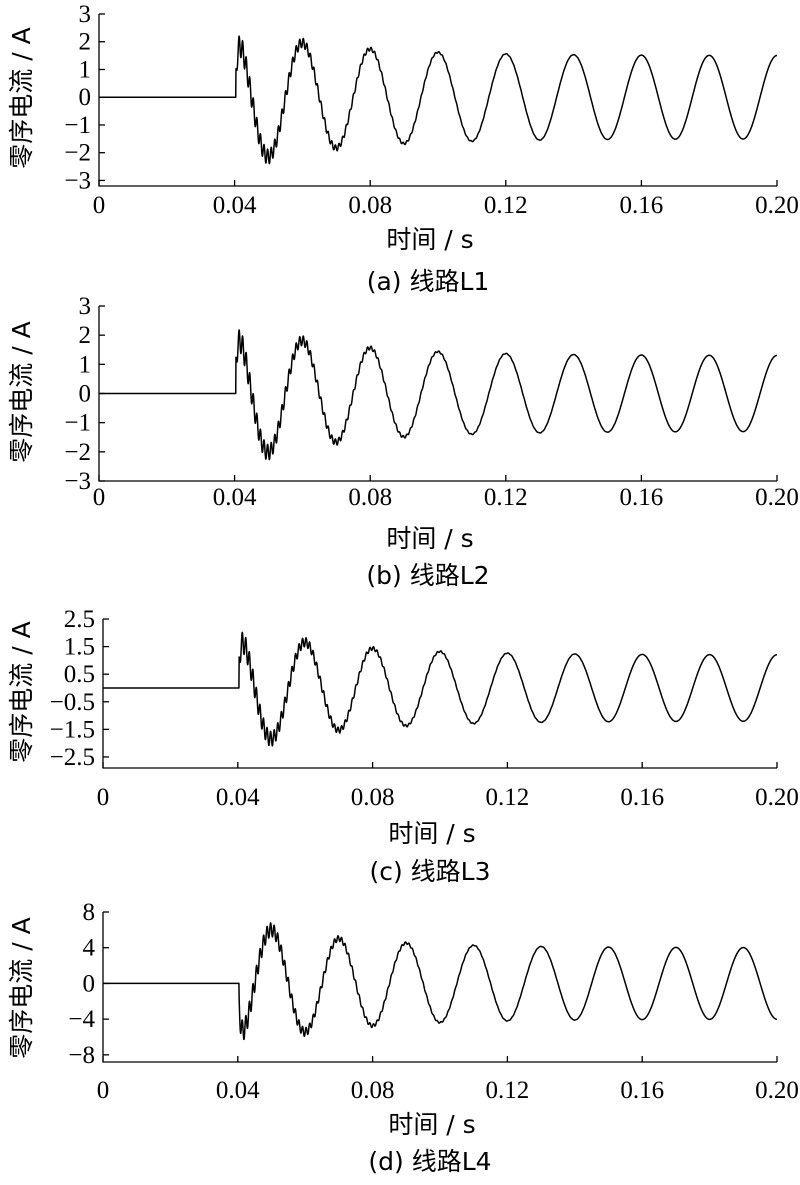 The width and height of the screenshot is (800, 1185). What do you see at coordinates (79, 647) in the screenshot?
I see `y-tick-label: 1.5` at bounding box center [79, 647].